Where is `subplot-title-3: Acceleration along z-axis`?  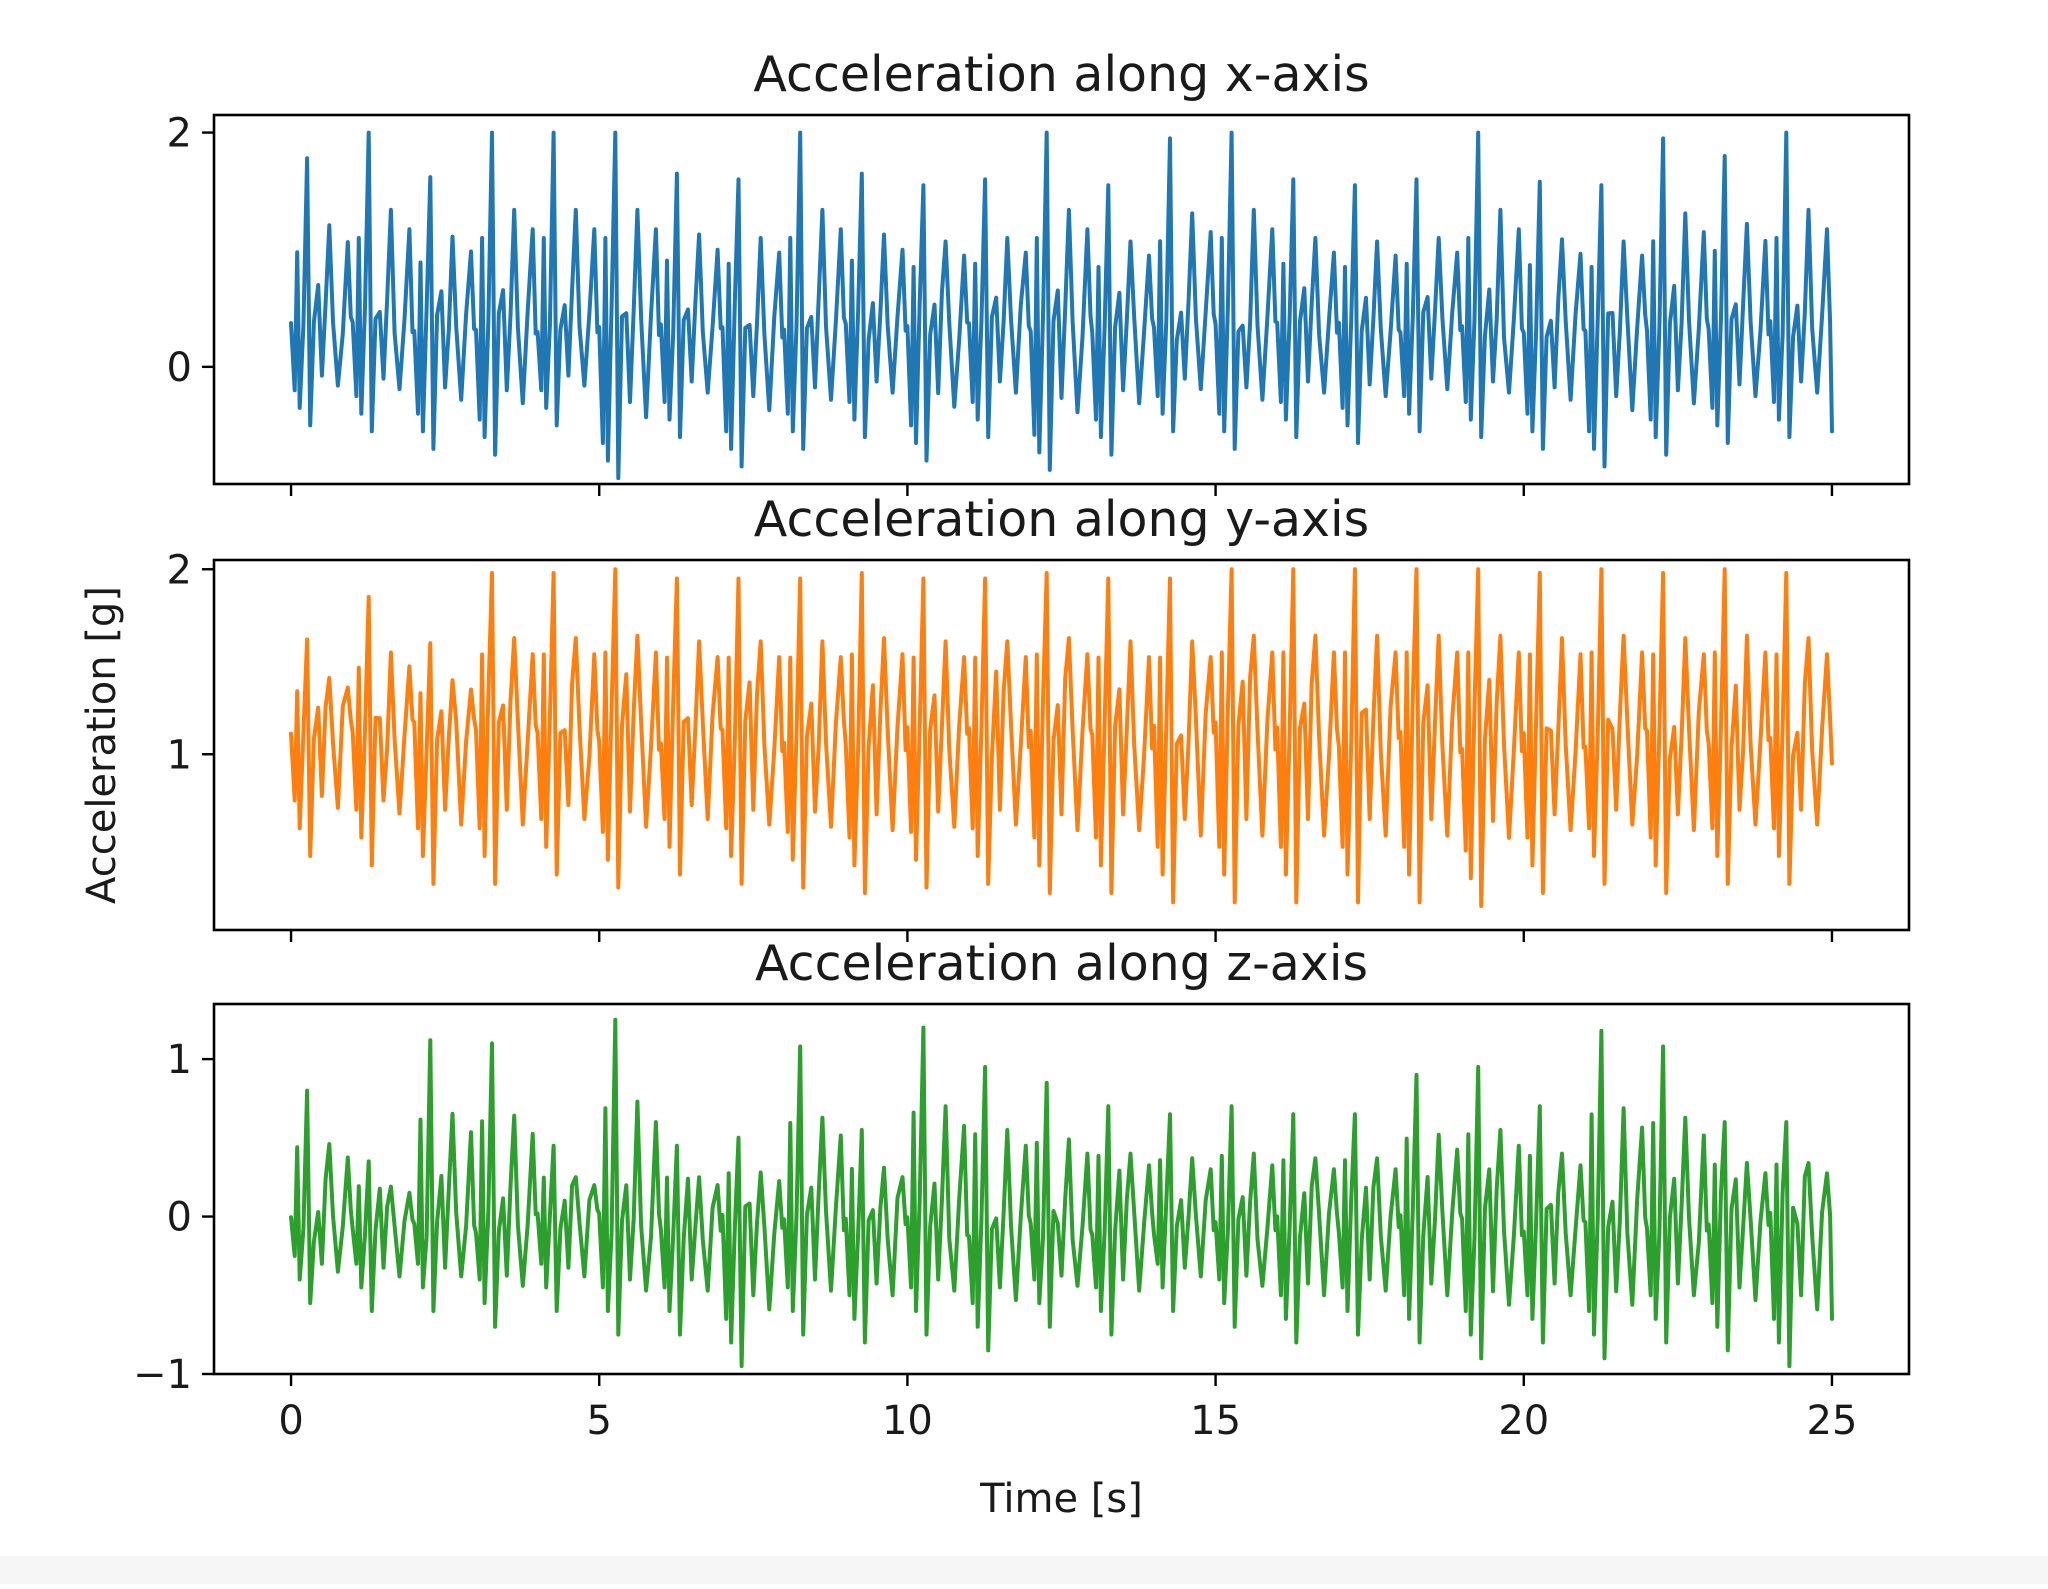 subplot-title-3: Acceleration along z-axis is located at coordinates (1061, 963).